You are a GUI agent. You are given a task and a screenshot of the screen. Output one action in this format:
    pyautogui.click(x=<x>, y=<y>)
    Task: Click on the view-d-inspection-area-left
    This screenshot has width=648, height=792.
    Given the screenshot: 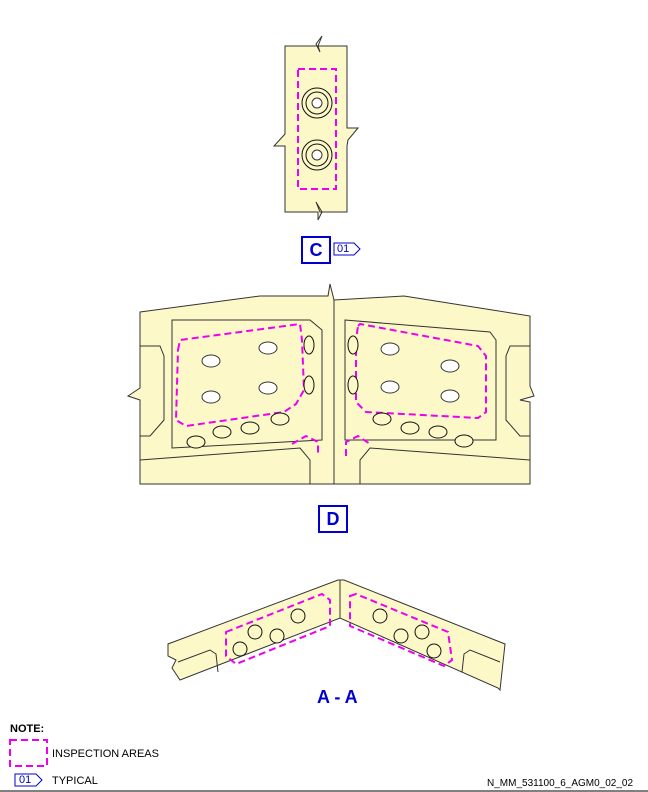 What is the action you would take?
    pyautogui.click(x=240, y=375)
    